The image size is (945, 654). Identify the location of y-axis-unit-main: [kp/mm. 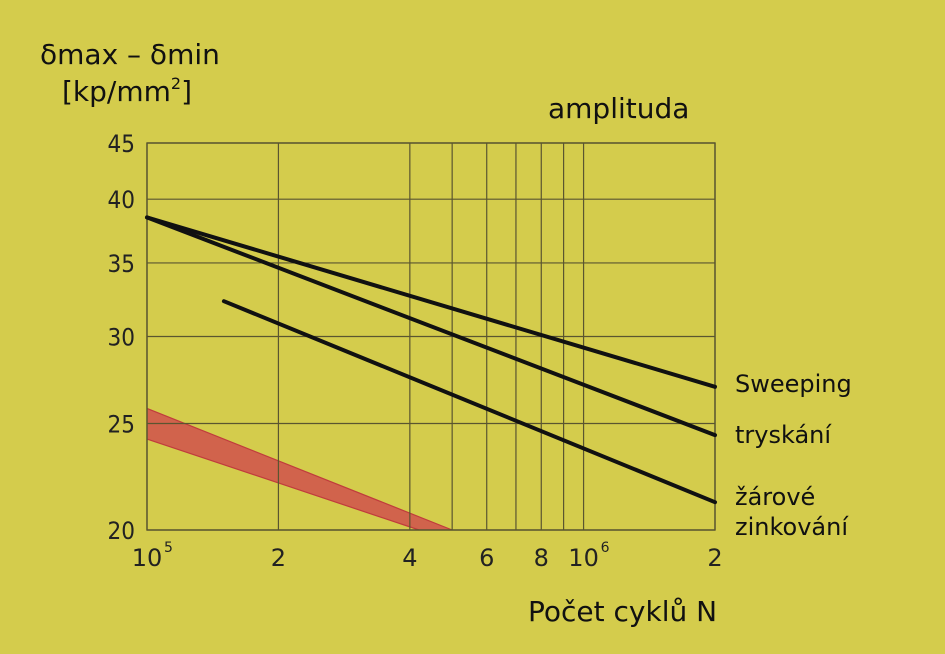
(116, 91).